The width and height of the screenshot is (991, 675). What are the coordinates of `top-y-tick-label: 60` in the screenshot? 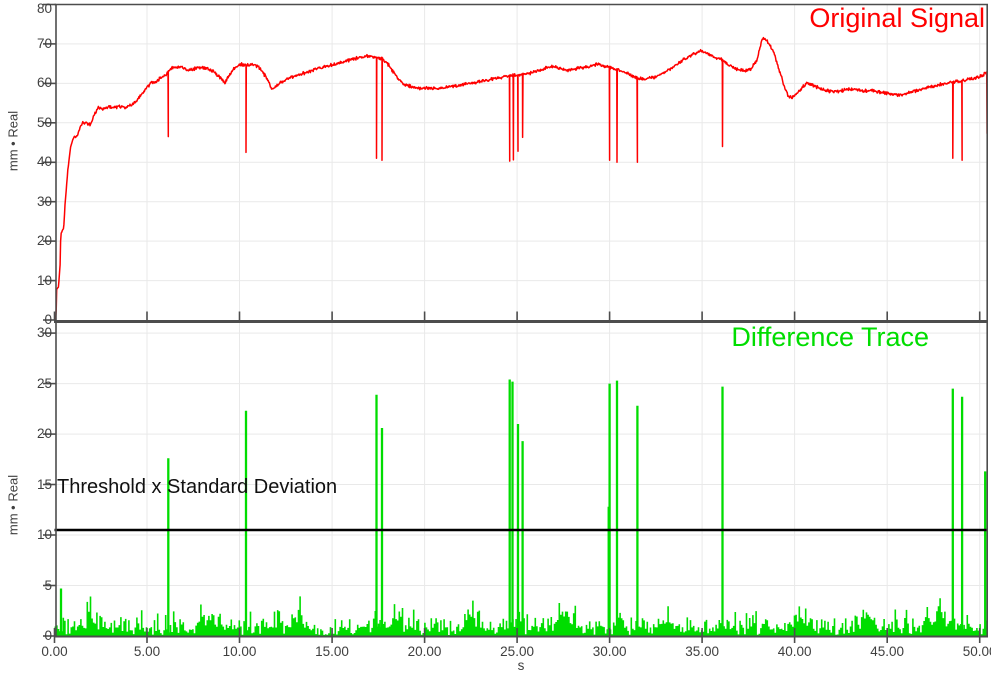 It's located at (44, 83).